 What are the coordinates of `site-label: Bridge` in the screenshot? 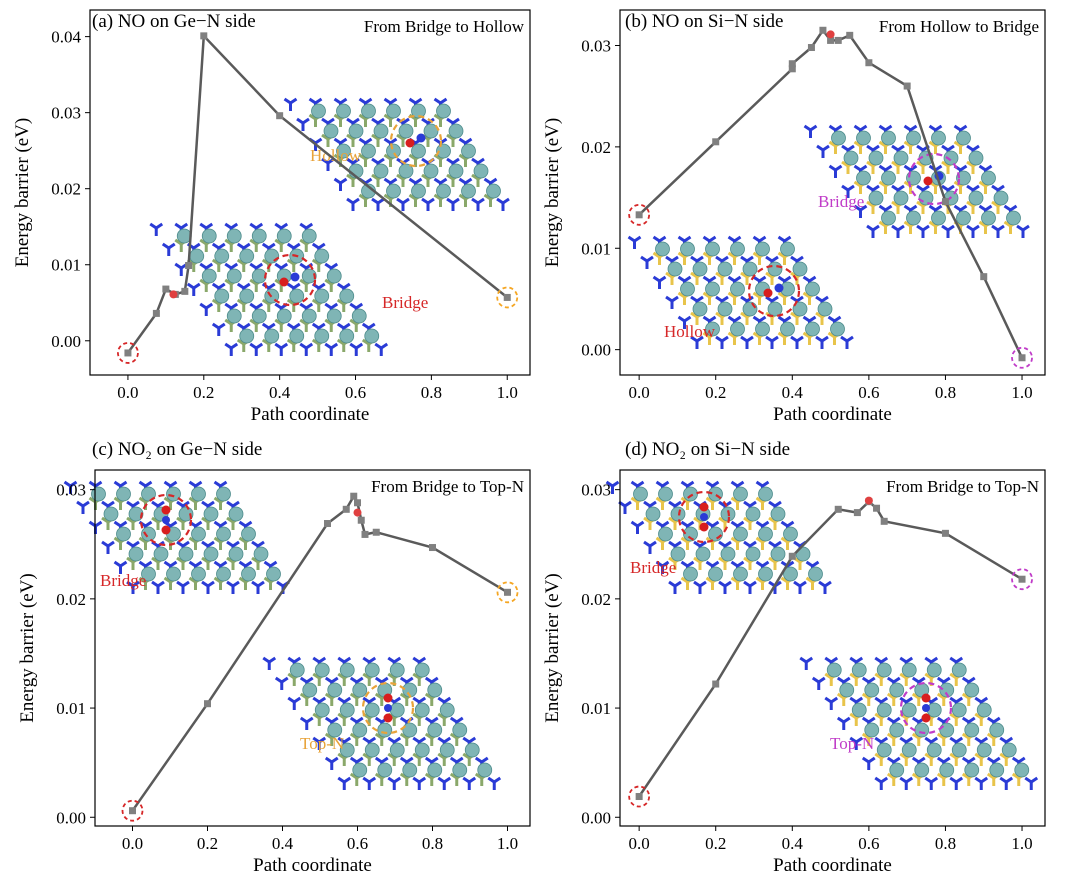 It's located at (123, 580).